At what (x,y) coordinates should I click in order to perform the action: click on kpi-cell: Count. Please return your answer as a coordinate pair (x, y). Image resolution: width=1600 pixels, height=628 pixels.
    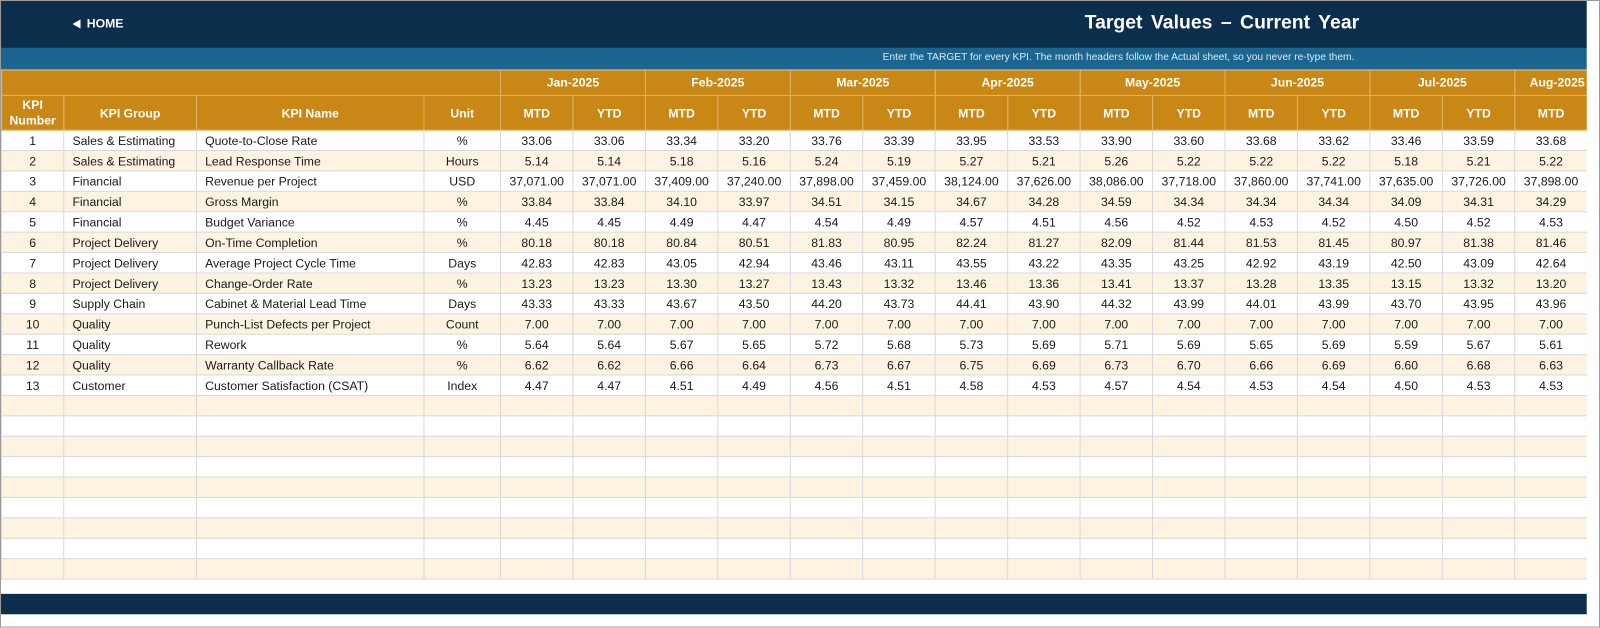
    Looking at the image, I should click on (462, 324).